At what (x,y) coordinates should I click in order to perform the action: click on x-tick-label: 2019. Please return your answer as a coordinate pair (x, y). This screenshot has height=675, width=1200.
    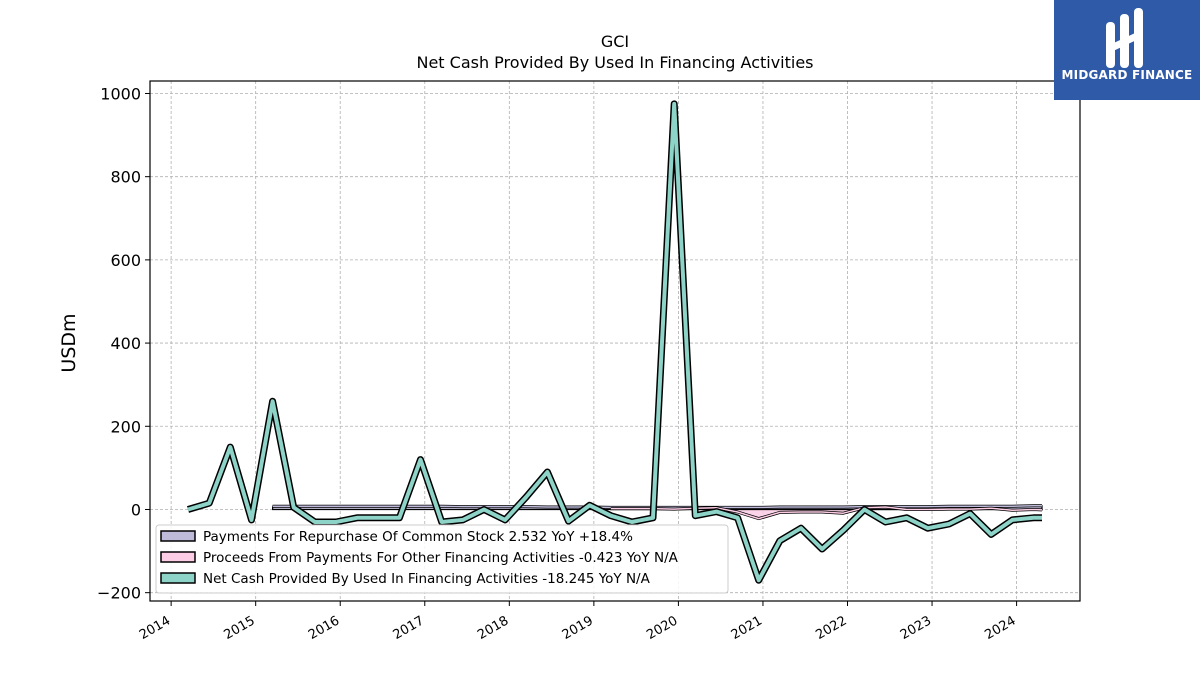
    Looking at the image, I should click on (578, 628).